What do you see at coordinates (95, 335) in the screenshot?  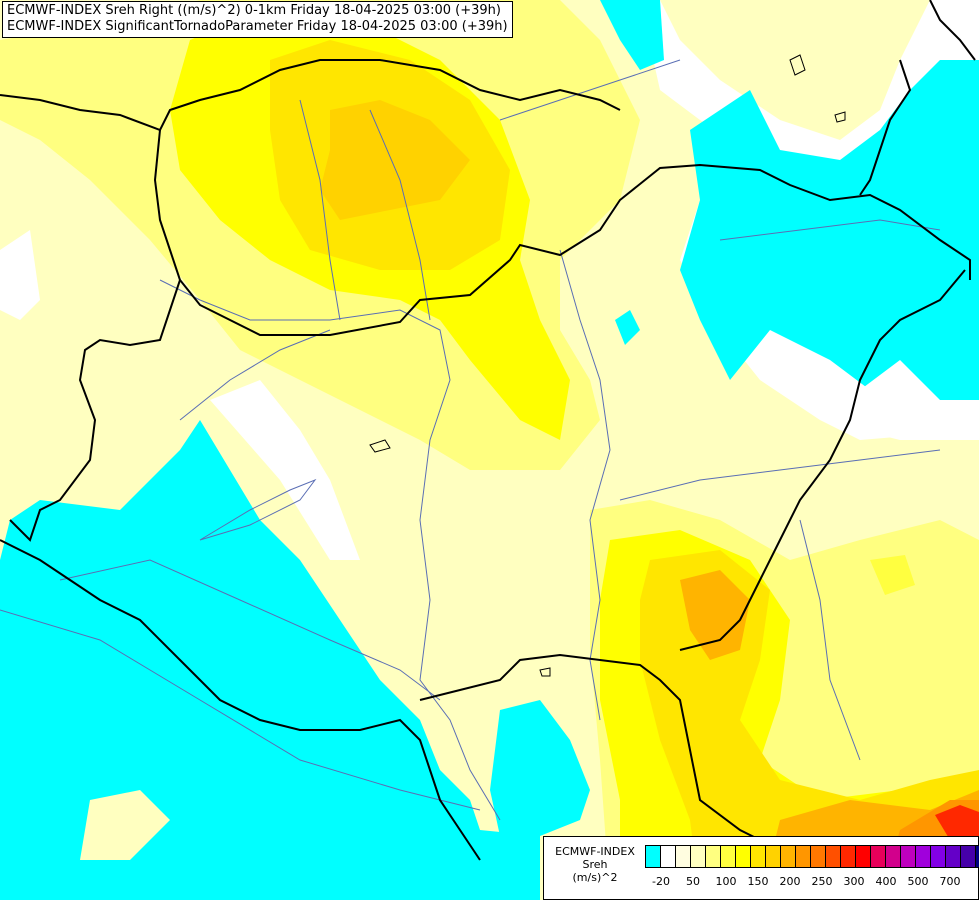 I see `border-at-hu` at bounding box center [95, 335].